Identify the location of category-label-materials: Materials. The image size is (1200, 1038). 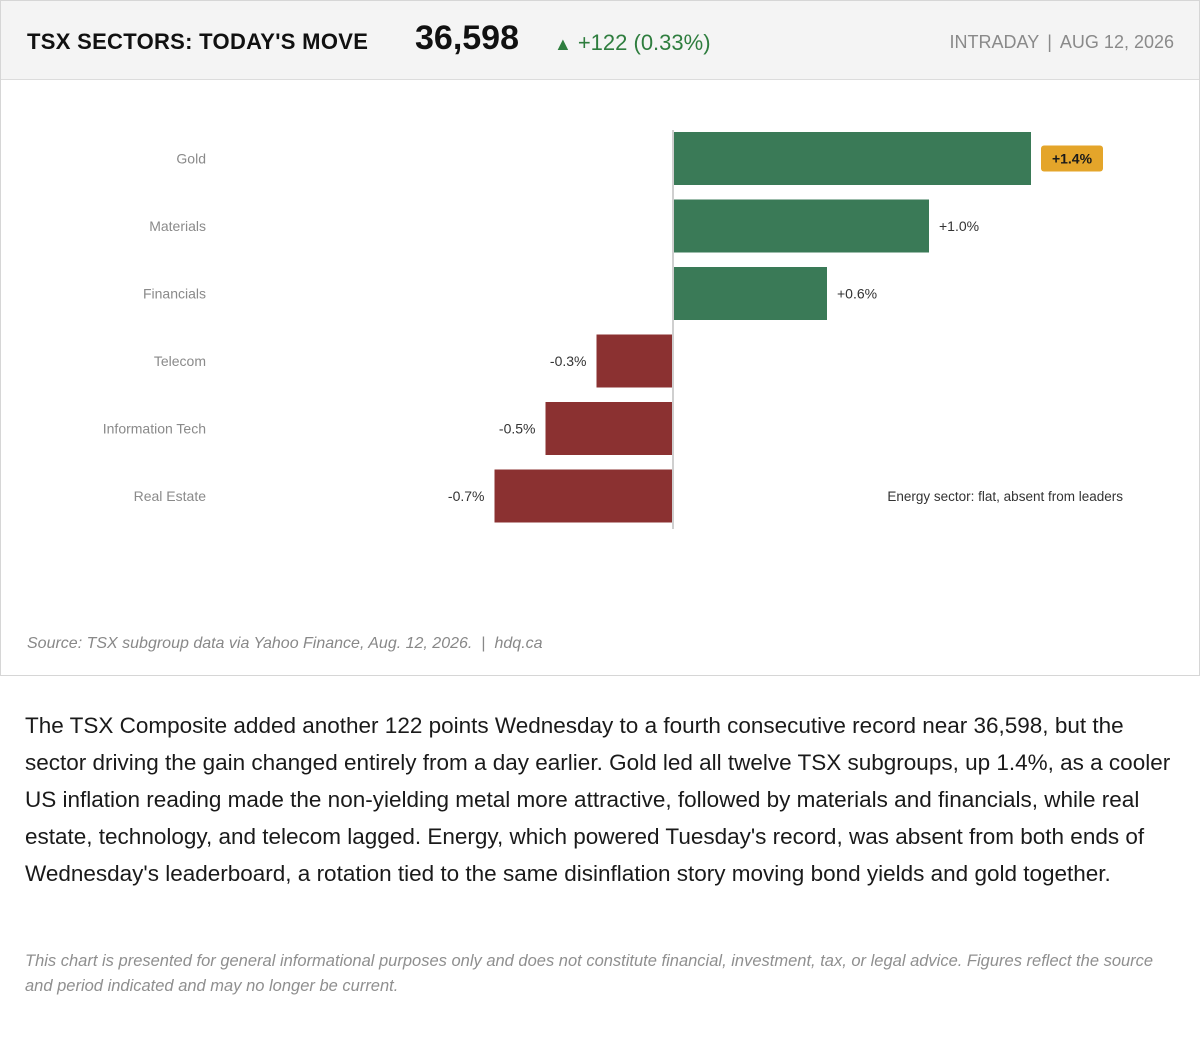
(177, 226).